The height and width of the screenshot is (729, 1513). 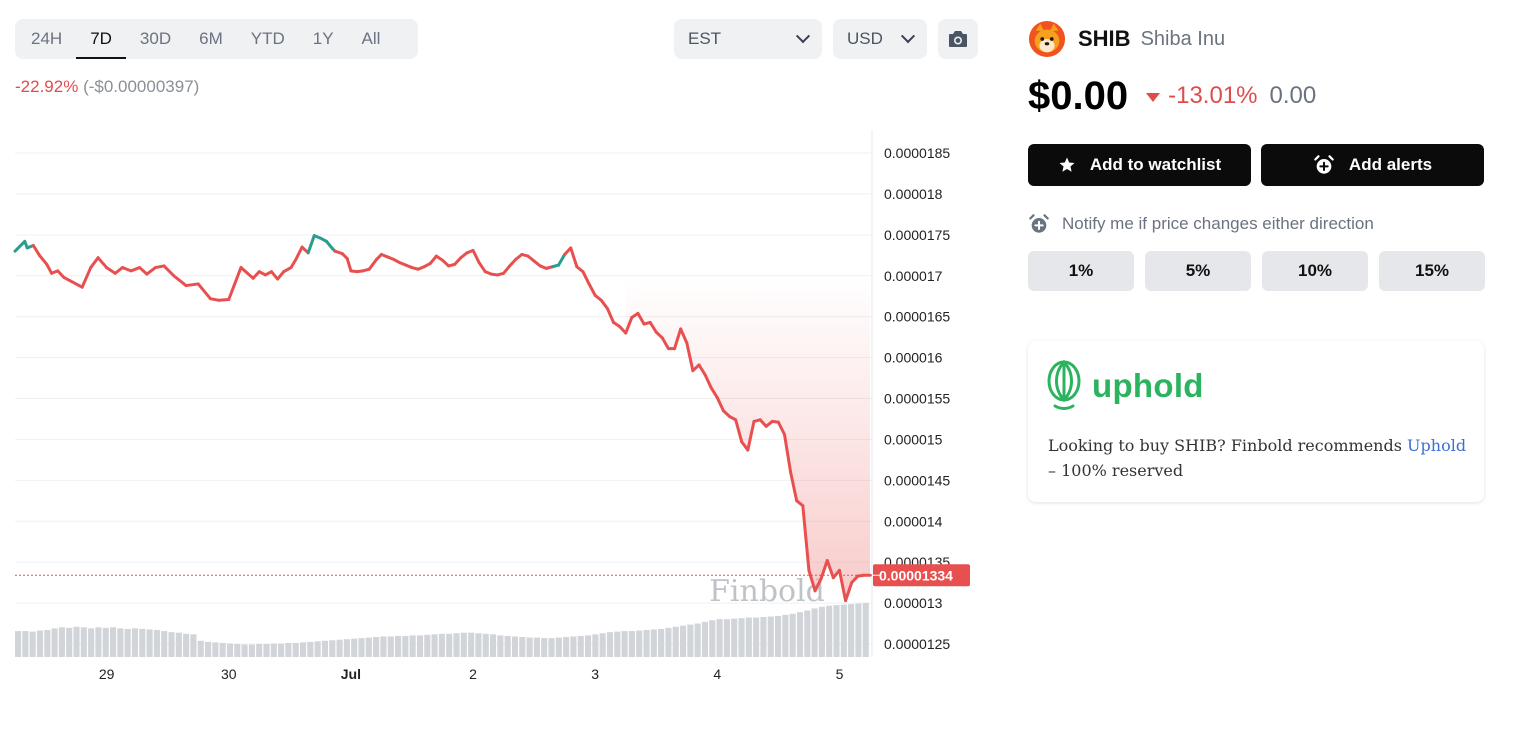 What do you see at coordinates (101, 39) in the screenshot?
I see `range-tab-7d: 7D` at bounding box center [101, 39].